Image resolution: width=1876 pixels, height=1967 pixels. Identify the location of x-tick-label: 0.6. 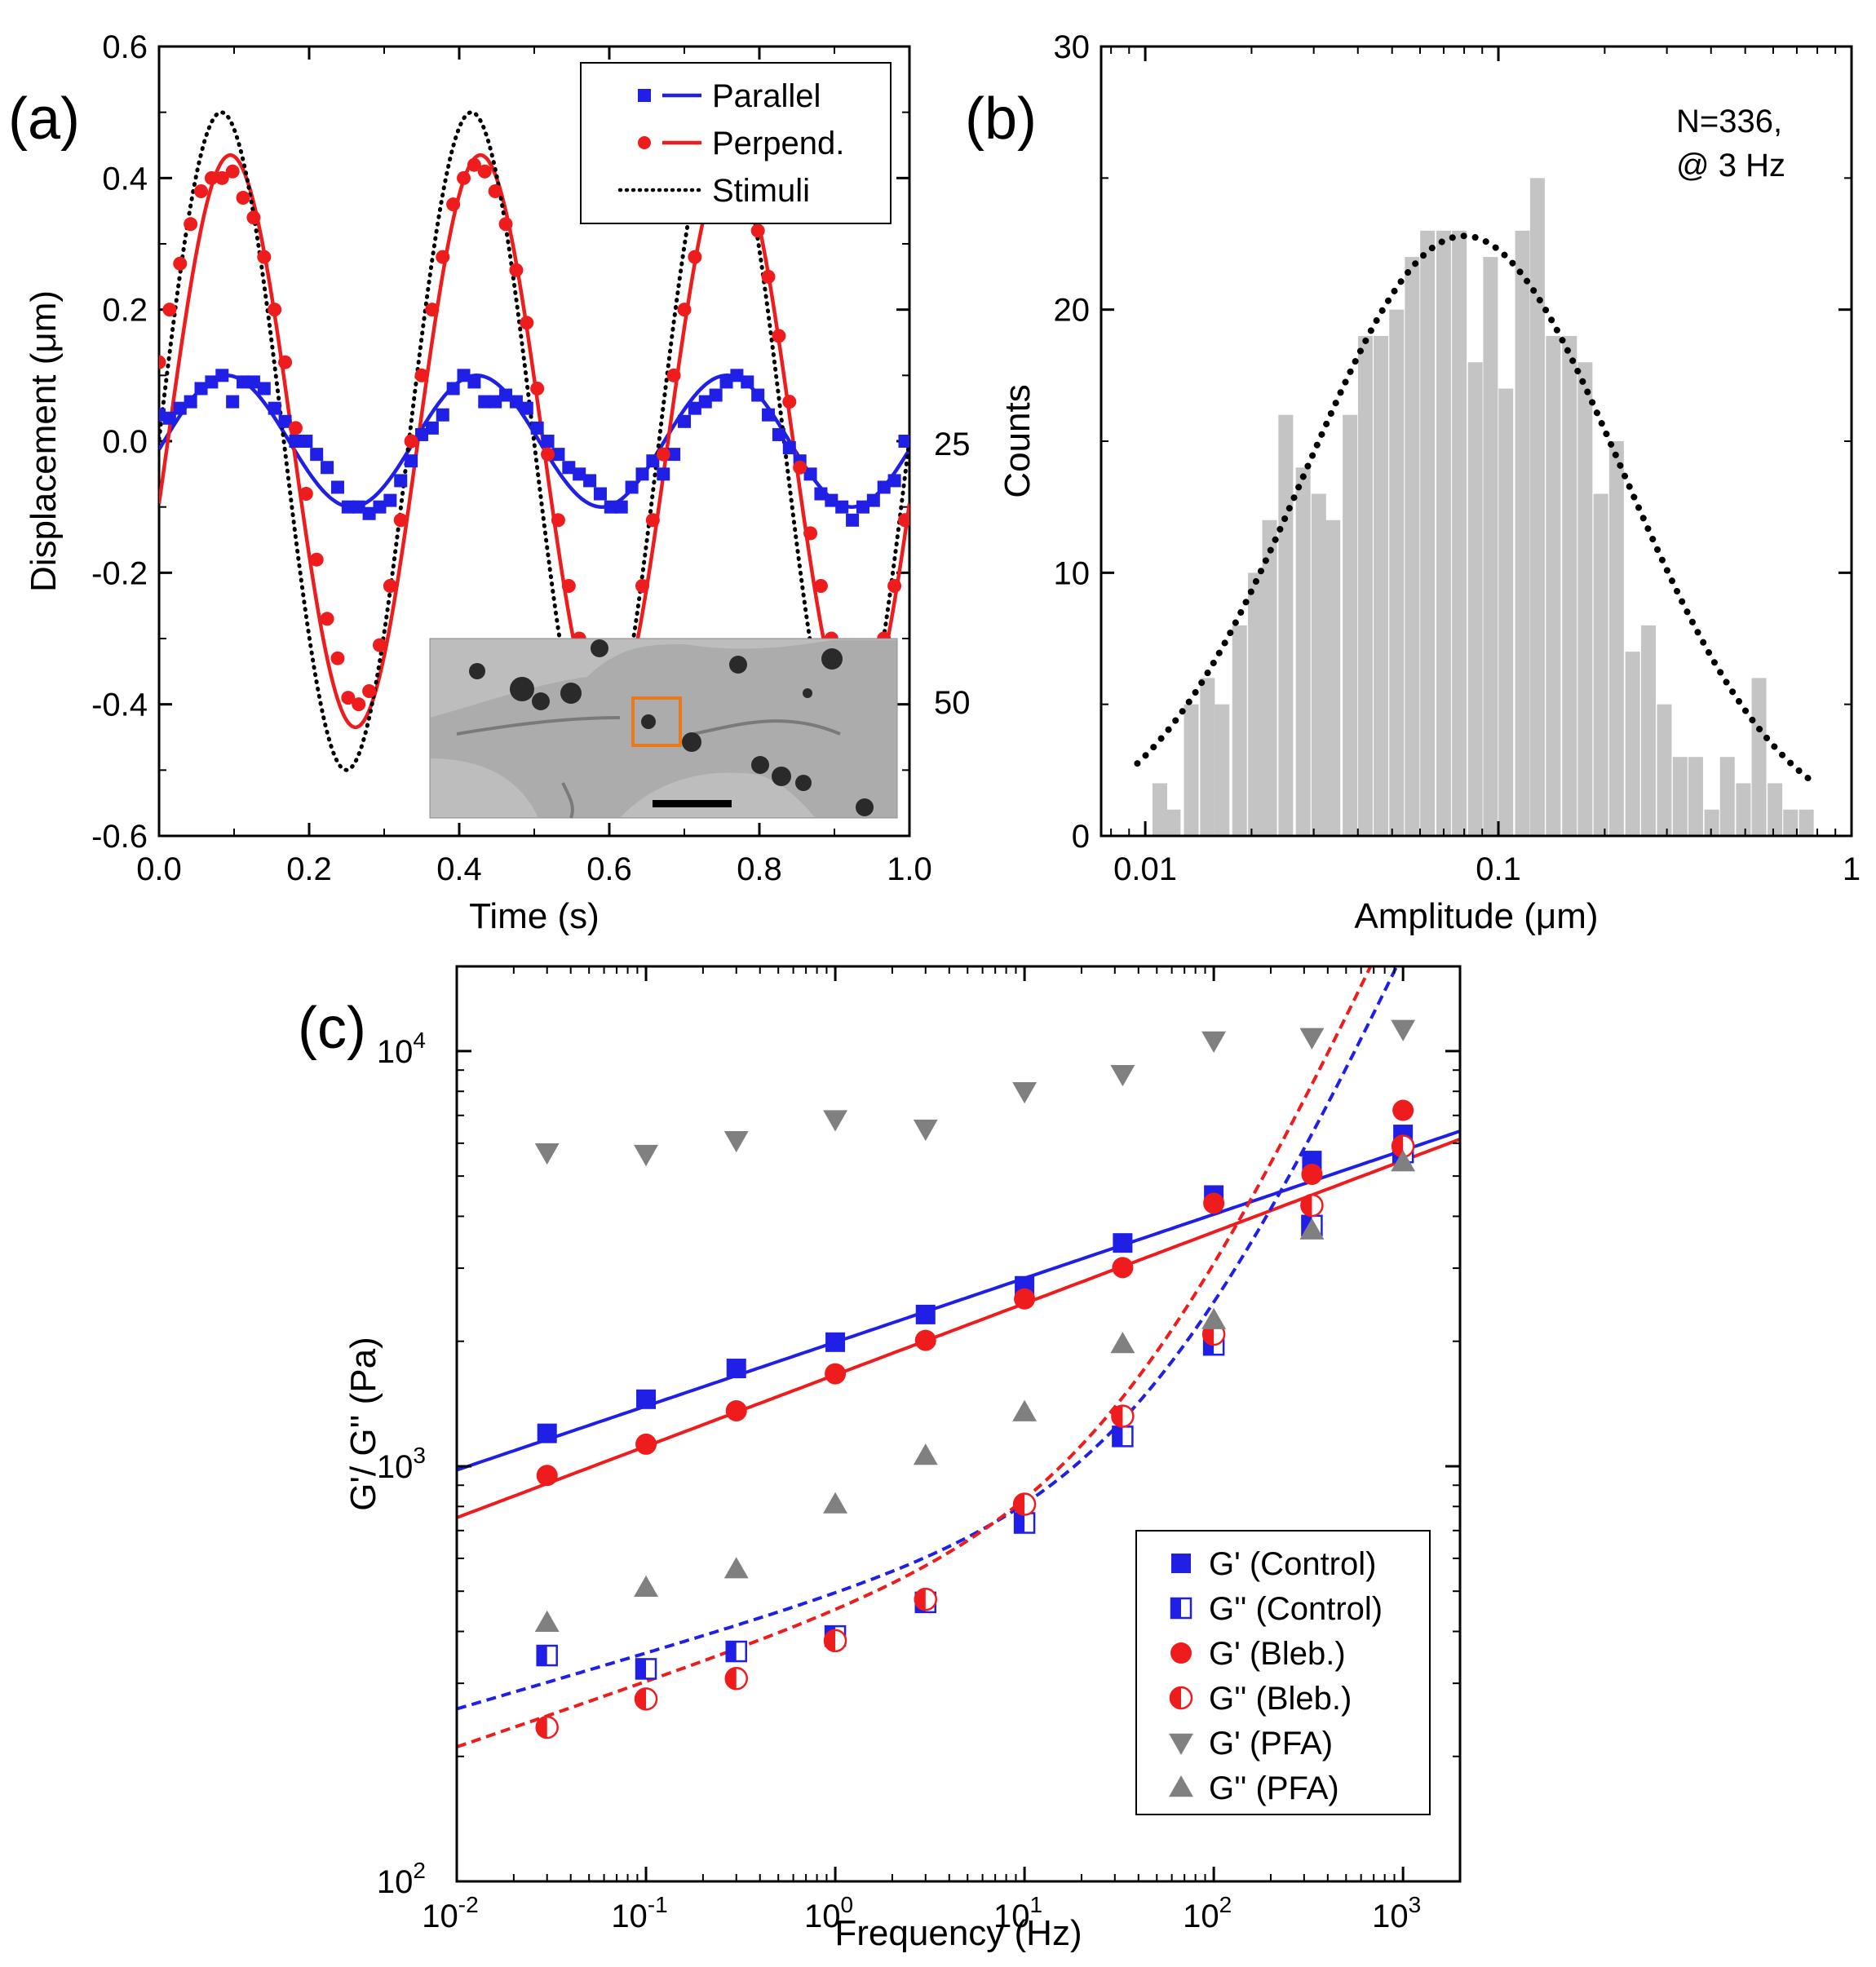
(609, 869).